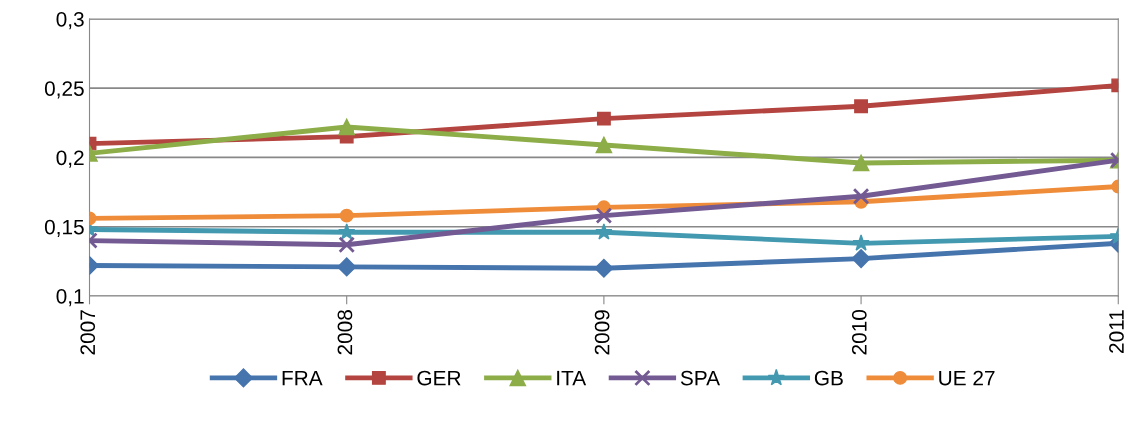 This screenshot has height=421, width=1133. What do you see at coordinates (572, 378) in the screenshot?
I see `legend-label: ITA` at bounding box center [572, 378].